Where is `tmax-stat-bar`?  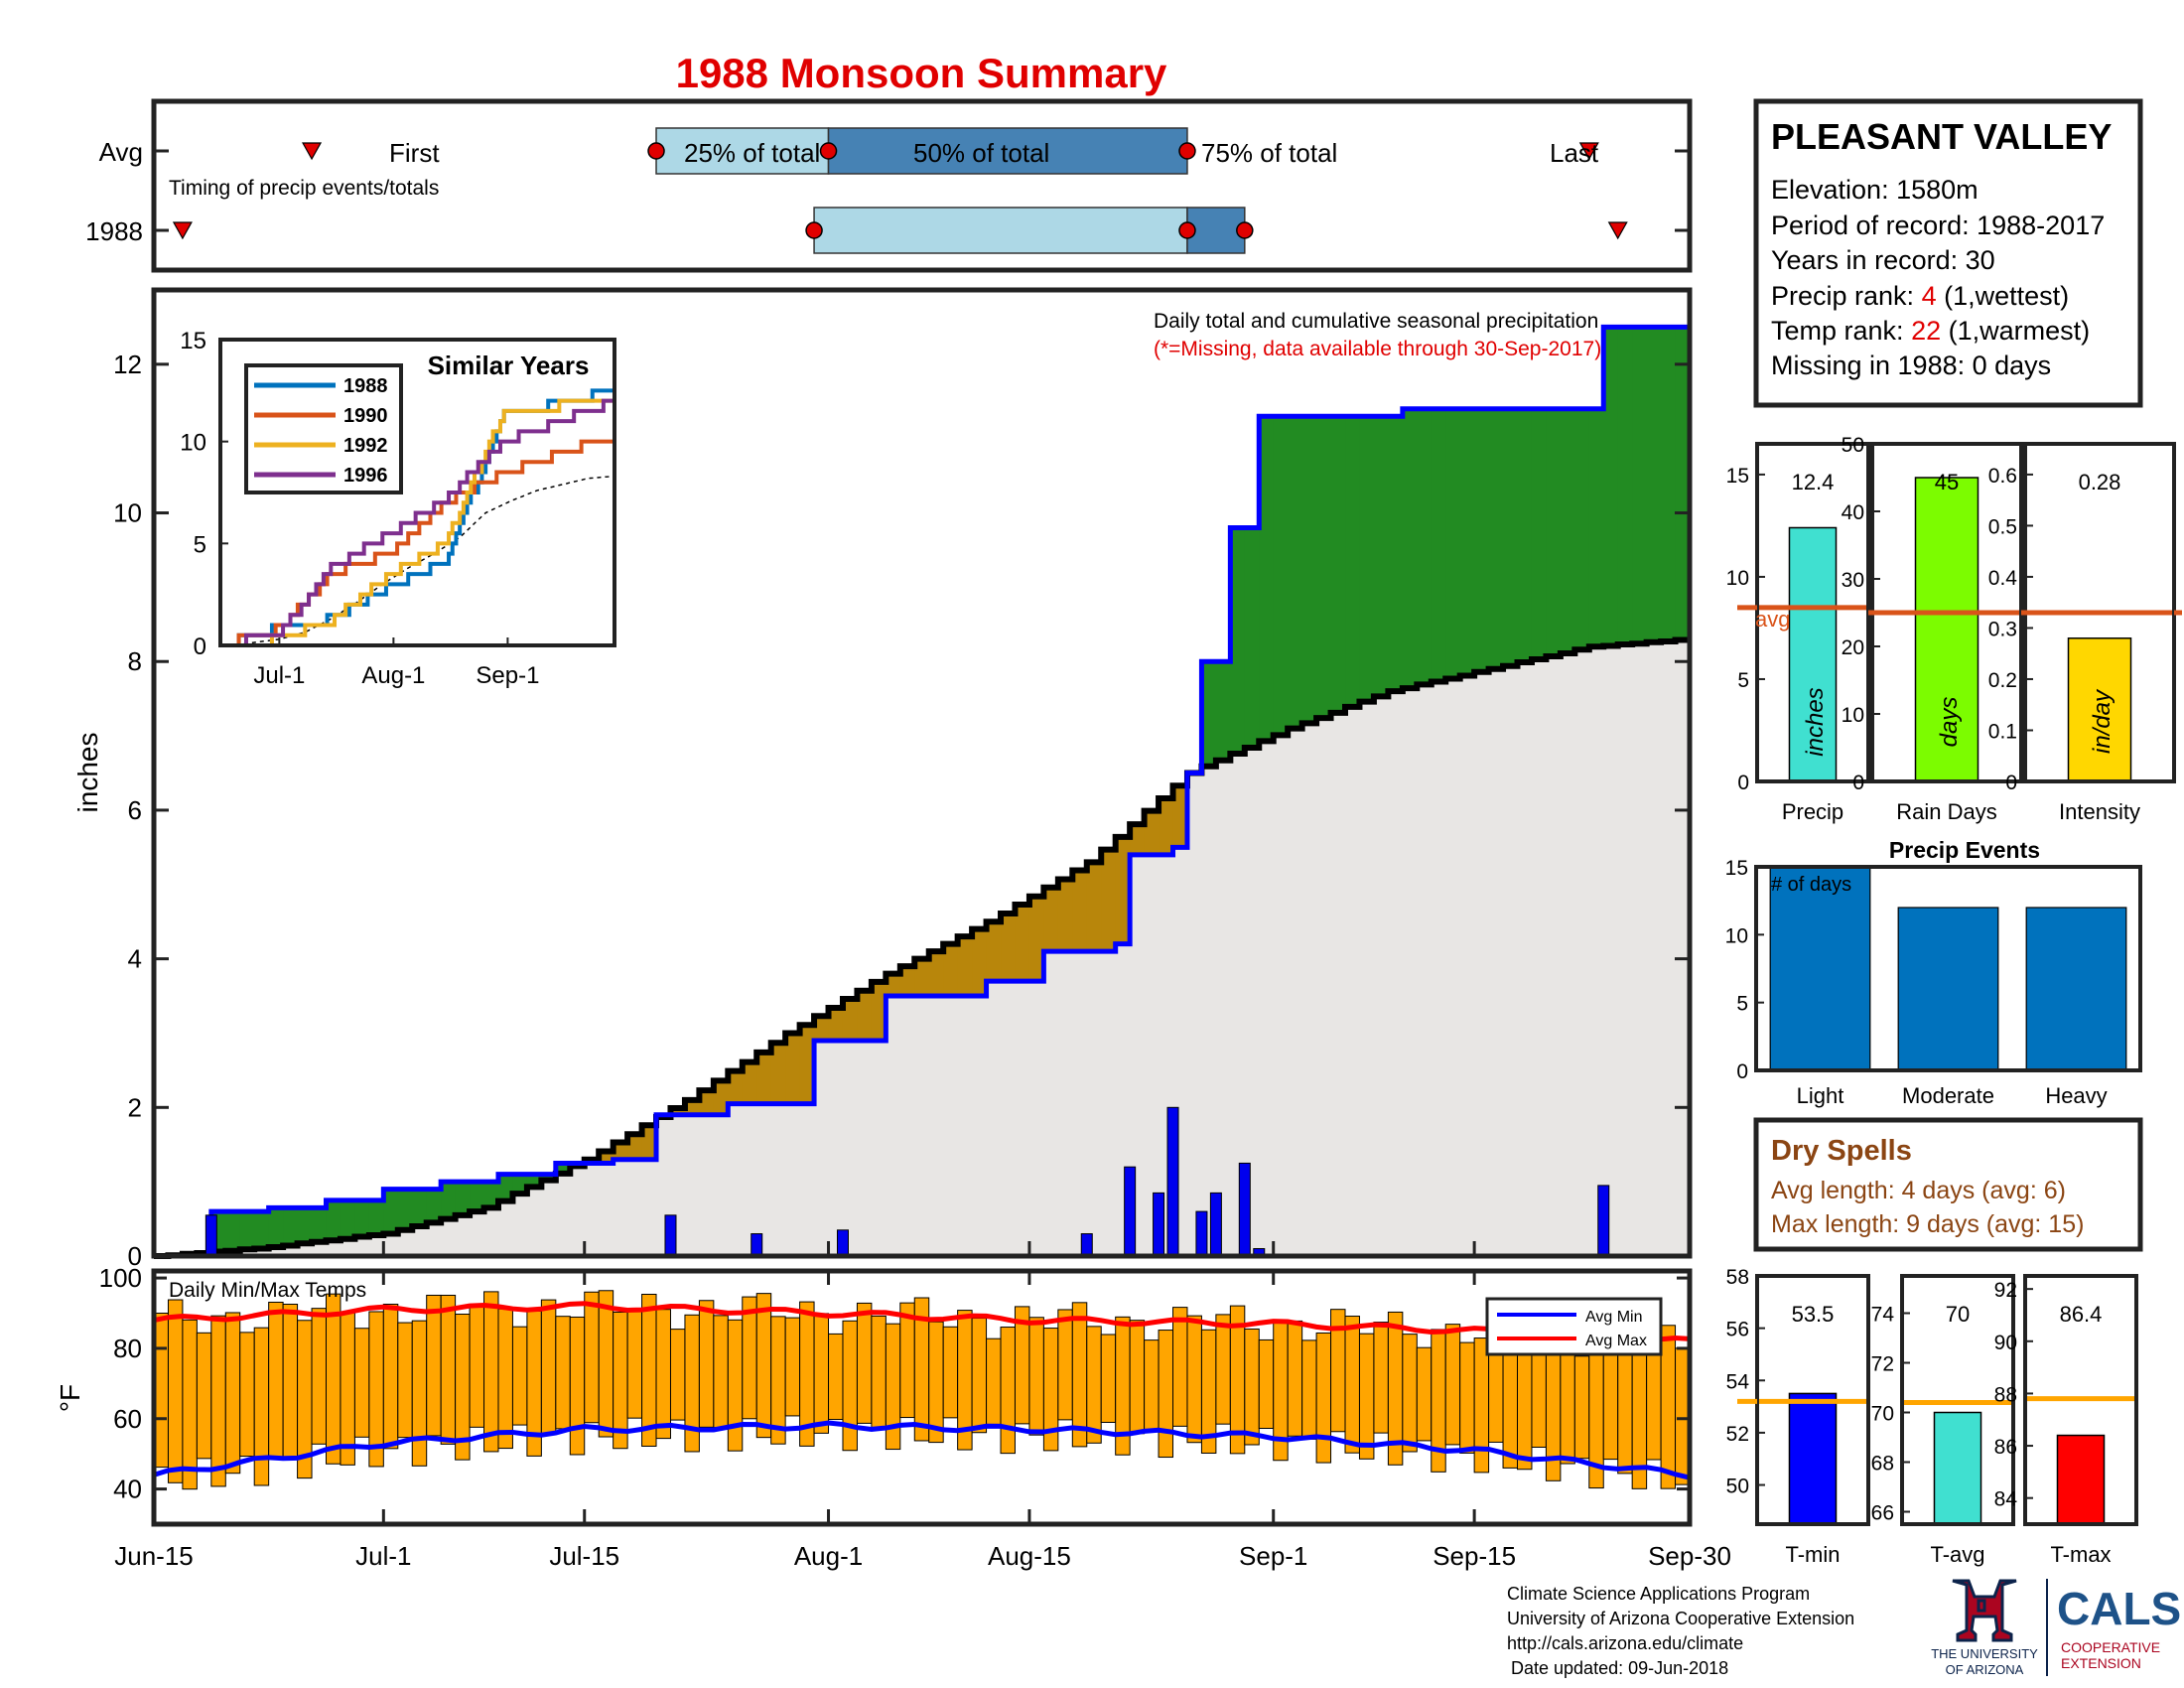 tmax-stat-bar is located at coordinates (2081, 1479).